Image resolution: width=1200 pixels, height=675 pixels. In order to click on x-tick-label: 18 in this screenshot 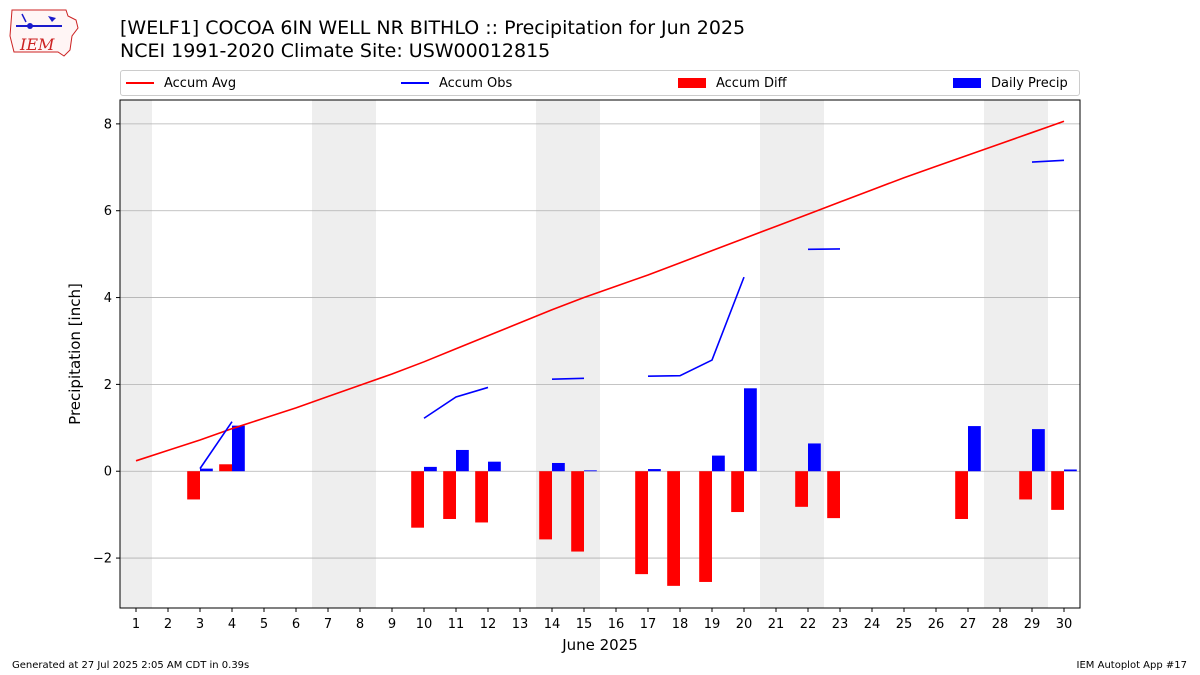, I will do `click(680, 624)`.